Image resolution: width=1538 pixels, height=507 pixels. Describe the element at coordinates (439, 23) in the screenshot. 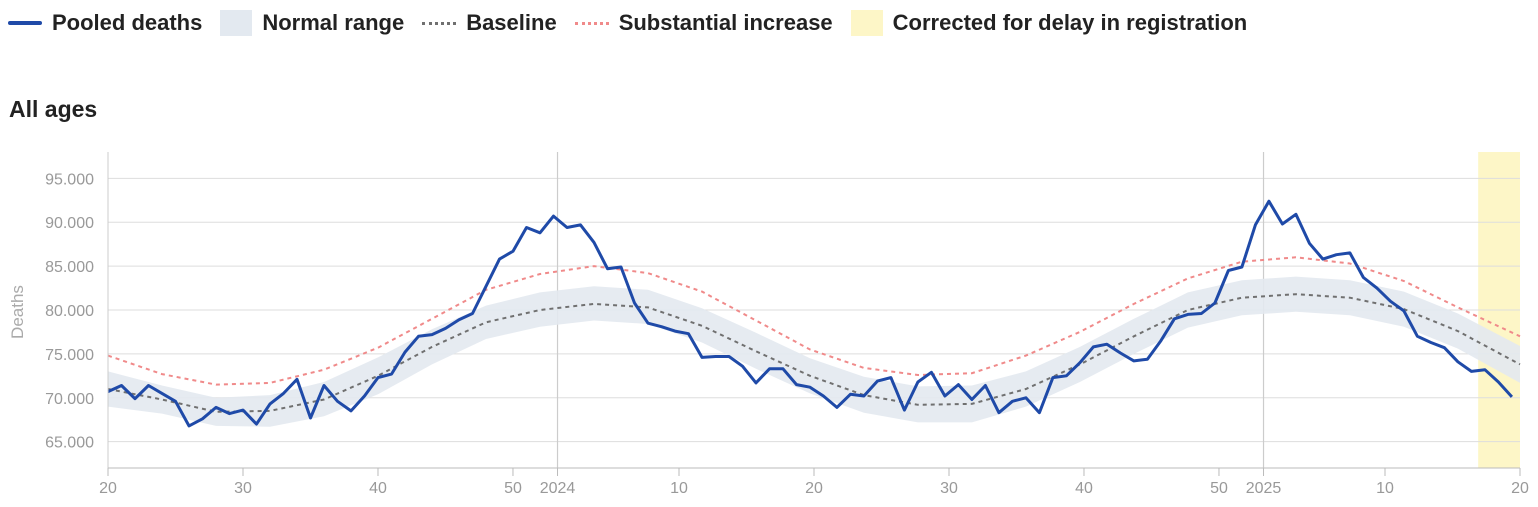

I see `legend-swatch-baseline` at that location.